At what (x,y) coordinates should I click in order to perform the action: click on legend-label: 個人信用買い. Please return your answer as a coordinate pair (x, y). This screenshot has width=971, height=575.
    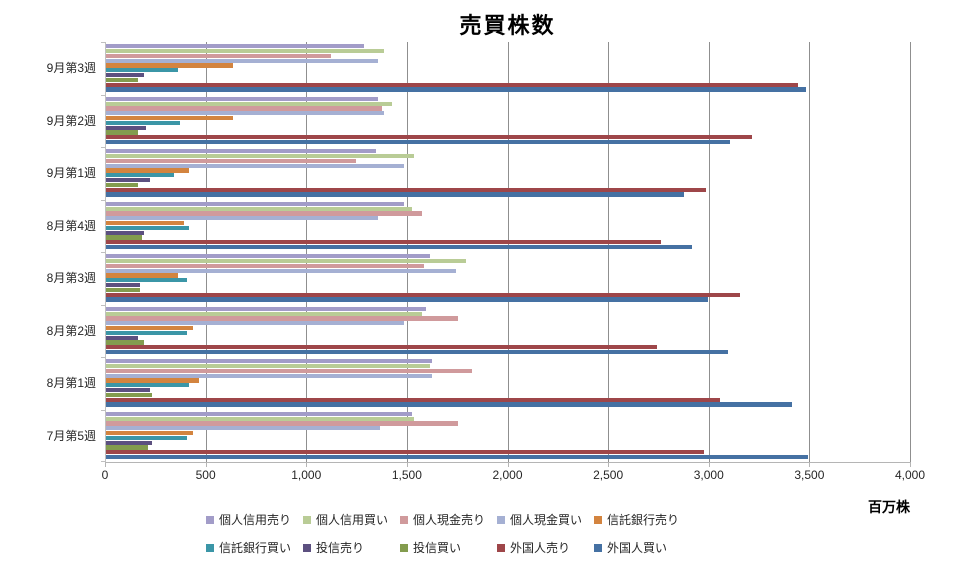
    Looking at the image, I should click on (352, 520).